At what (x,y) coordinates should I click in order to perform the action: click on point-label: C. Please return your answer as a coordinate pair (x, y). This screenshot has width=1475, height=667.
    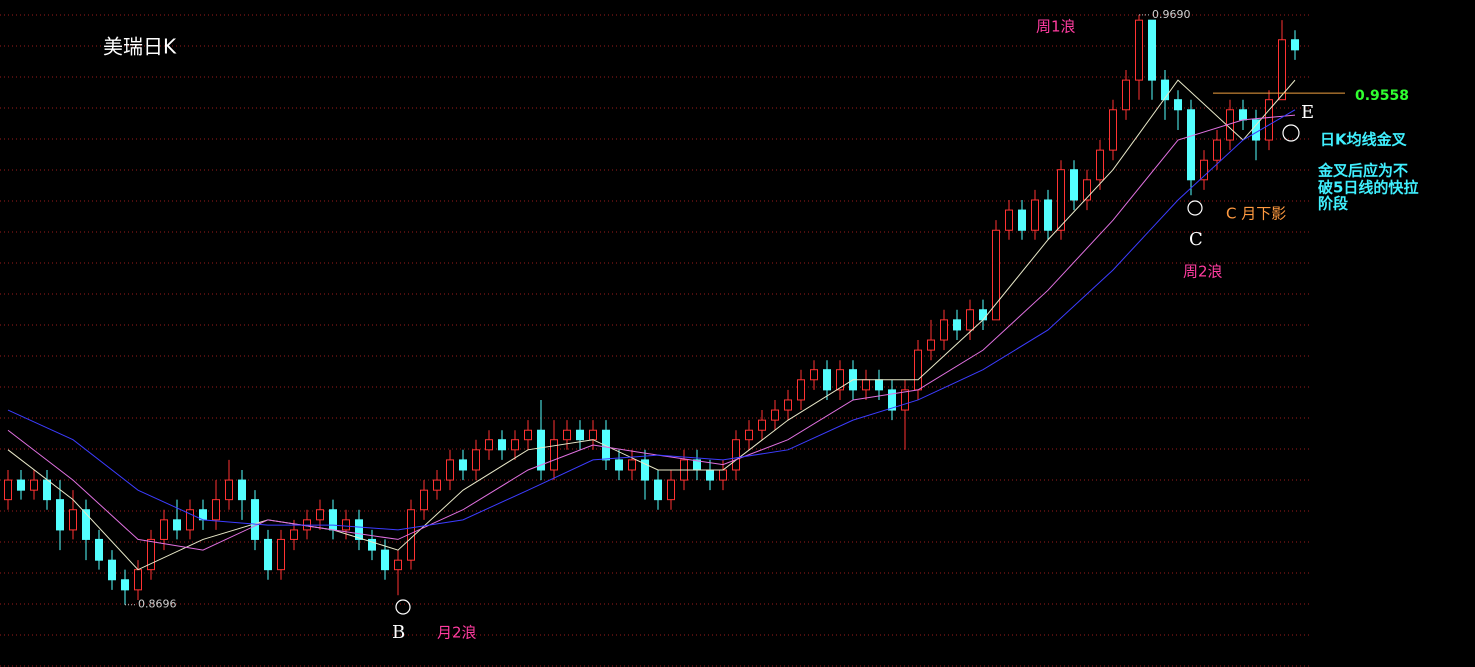
    Looking at the image, I should click on (1196, 239).